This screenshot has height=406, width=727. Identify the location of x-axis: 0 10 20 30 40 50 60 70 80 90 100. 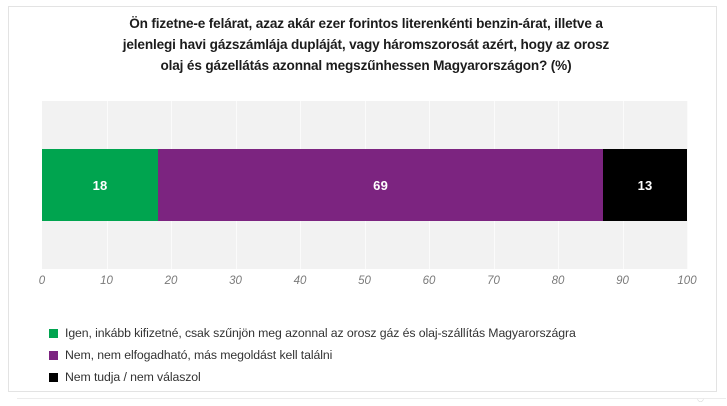
(367, 285).